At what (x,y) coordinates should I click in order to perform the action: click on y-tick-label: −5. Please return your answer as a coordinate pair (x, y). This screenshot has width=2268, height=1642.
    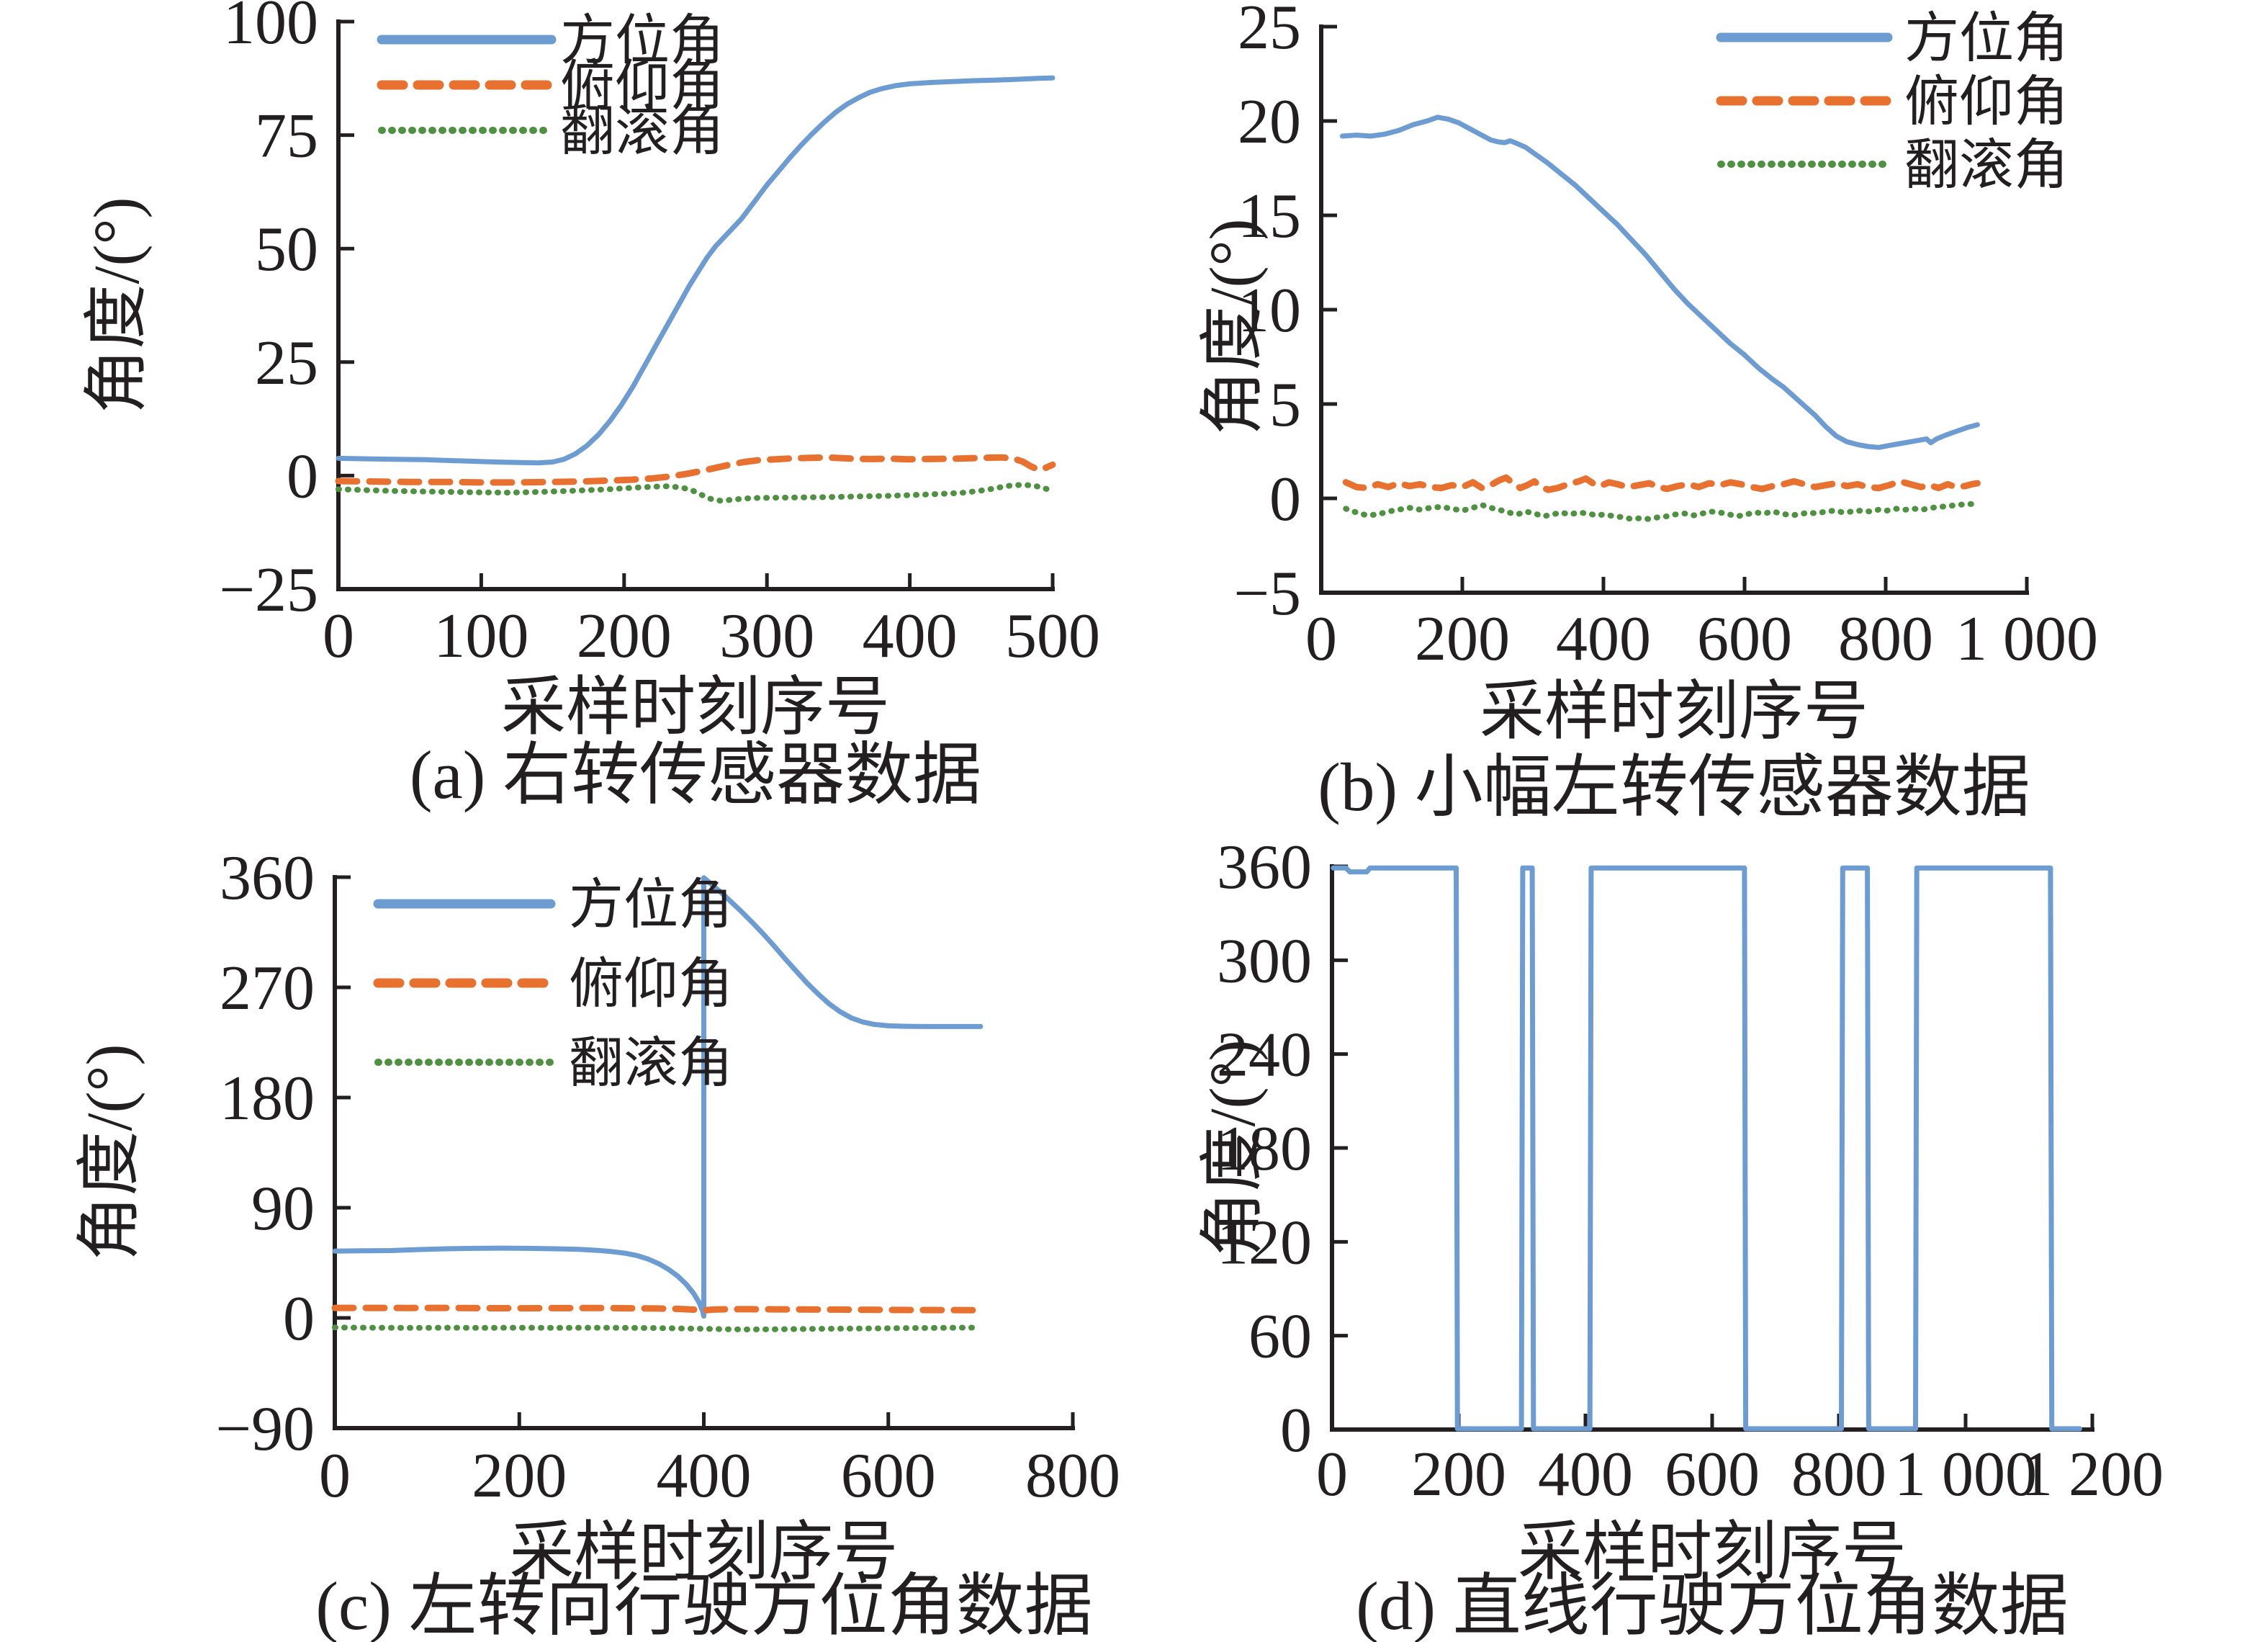
    Looking at the image, I should click on (1267, 594).